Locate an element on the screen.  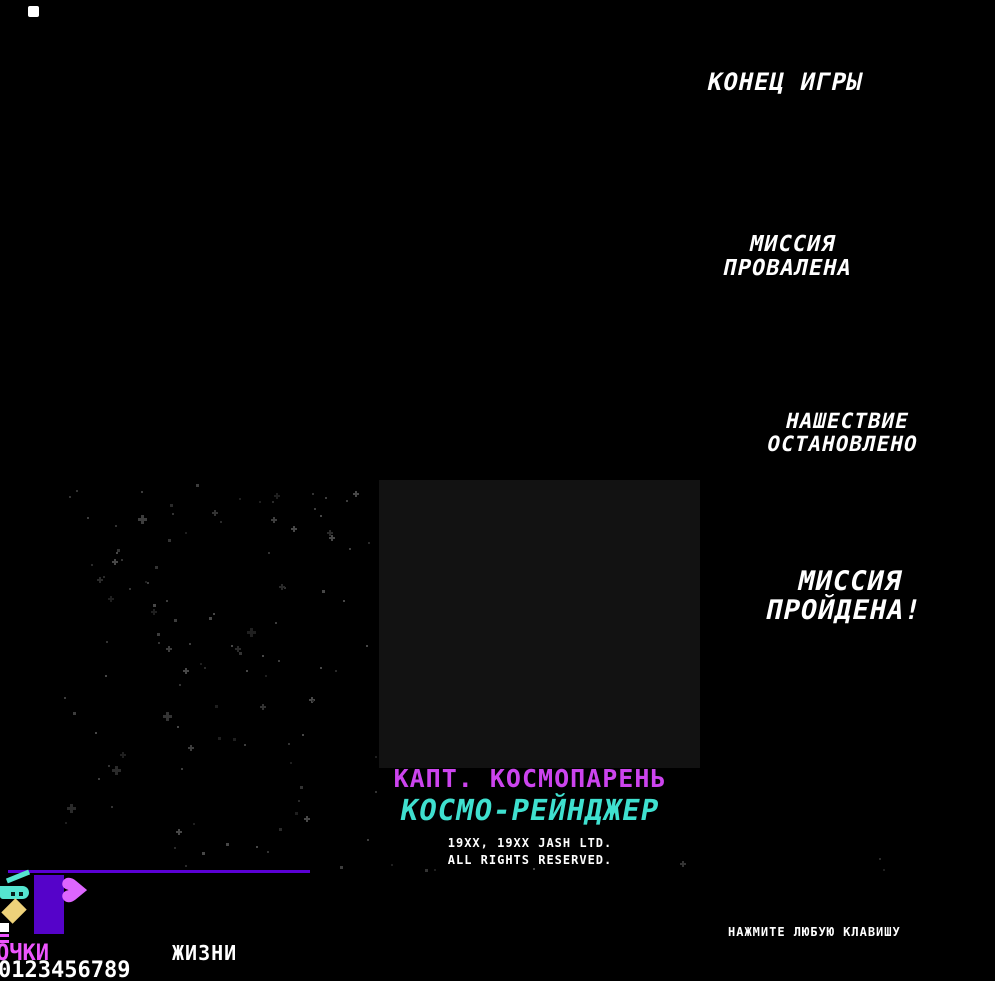
game-over-text: КОНЕЦ ИГРЫ is located at coordinates (785, 82).